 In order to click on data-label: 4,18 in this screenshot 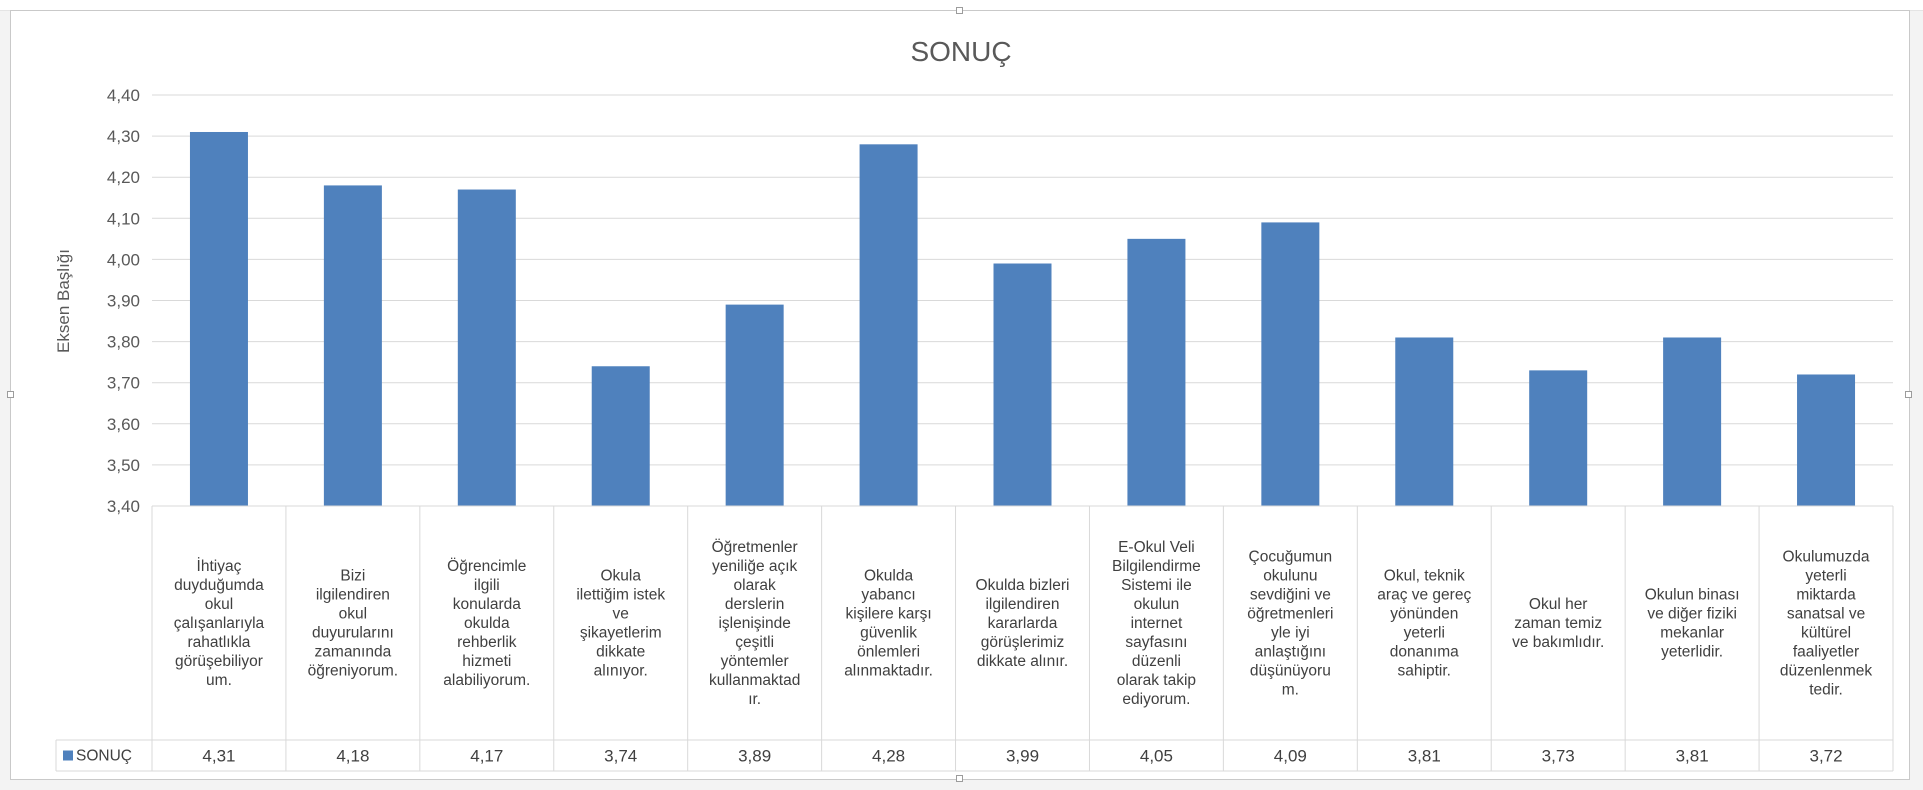, I will do `click(352, 756)`.